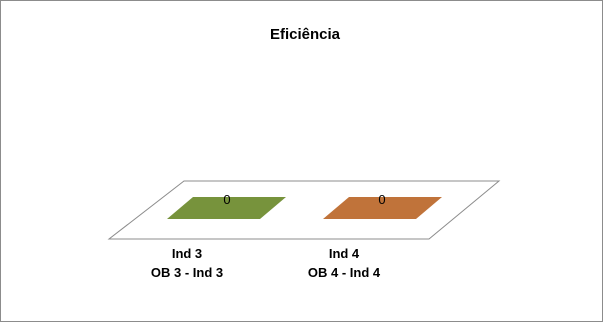 This screenshot has height=323, width=604. What do you see at coordinates (344, 253) in the screenshot?
I see `category-label: Ind 4` at bounding box center [344, 253].